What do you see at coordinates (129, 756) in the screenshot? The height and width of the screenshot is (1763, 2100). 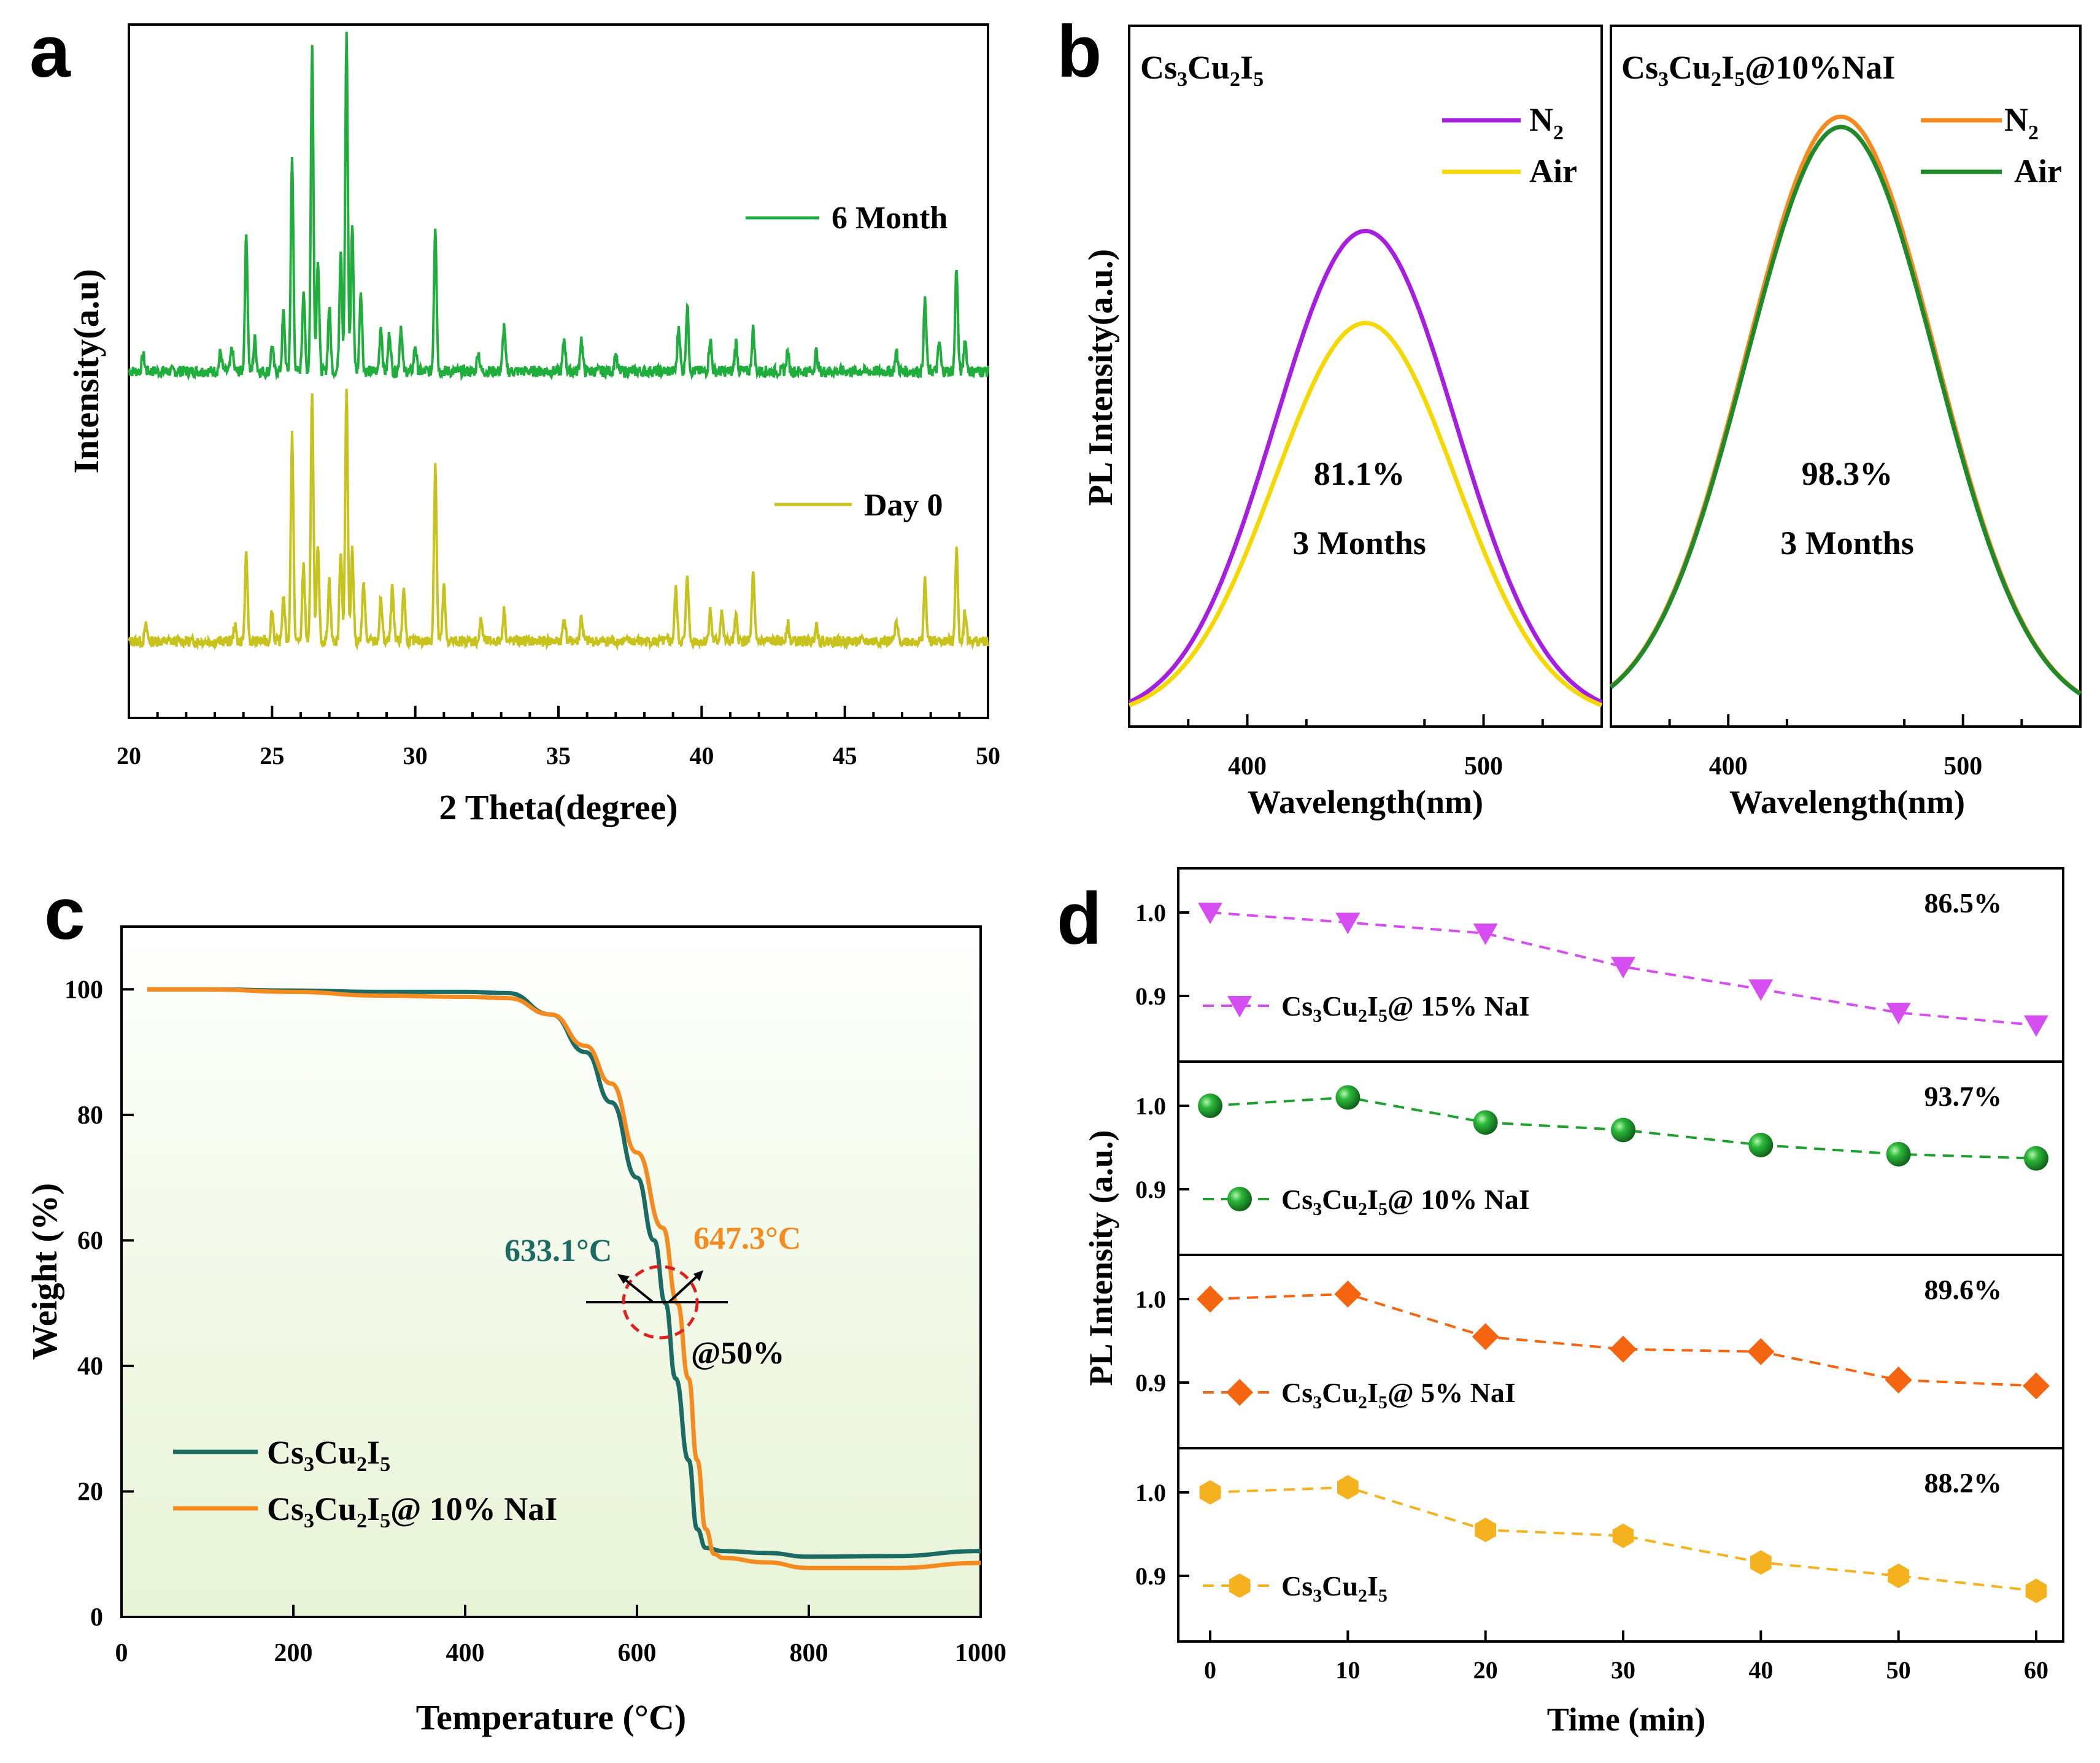 I see `x-tick-label: 20` at bounding box center [129, 756].